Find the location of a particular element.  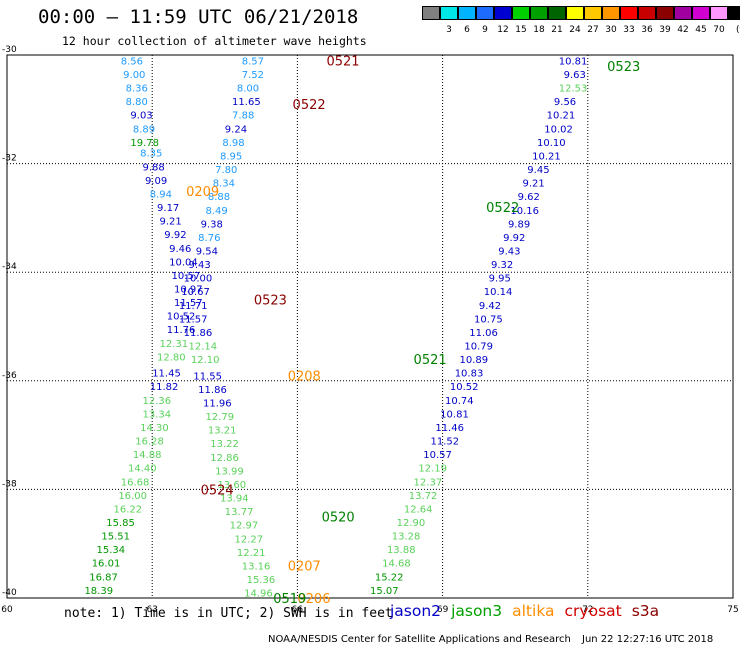

wave-height-value: 15.85 is located at coordinates (120, 523).